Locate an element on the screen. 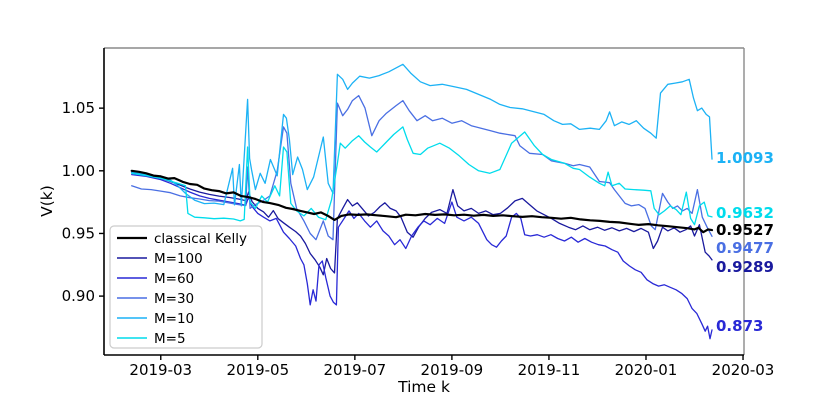 The image size is (830, 400). end-value-label-m-5: 0.9632 is located at coordinates (745, 213).